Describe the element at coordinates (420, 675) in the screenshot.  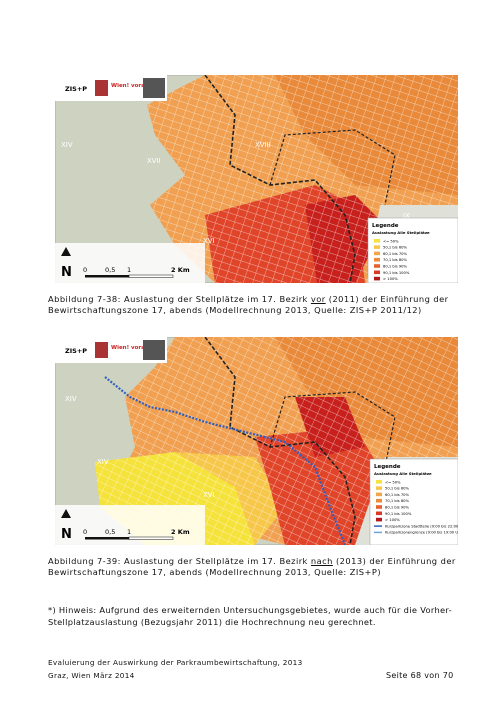
I see `page-number: Seite 68 von 70` at that location.